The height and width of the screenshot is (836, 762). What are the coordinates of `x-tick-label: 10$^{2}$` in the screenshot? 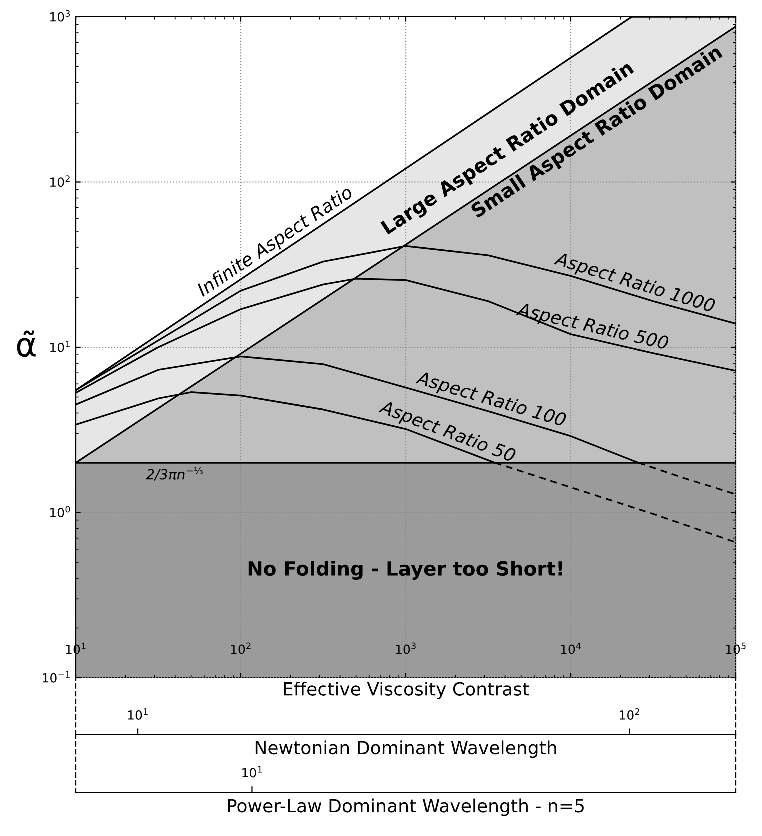 It's located at (241, 648).